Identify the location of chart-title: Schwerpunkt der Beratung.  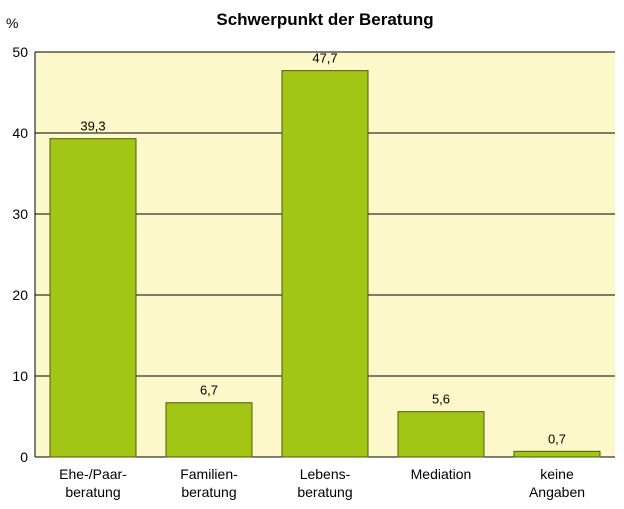
(324, 19).